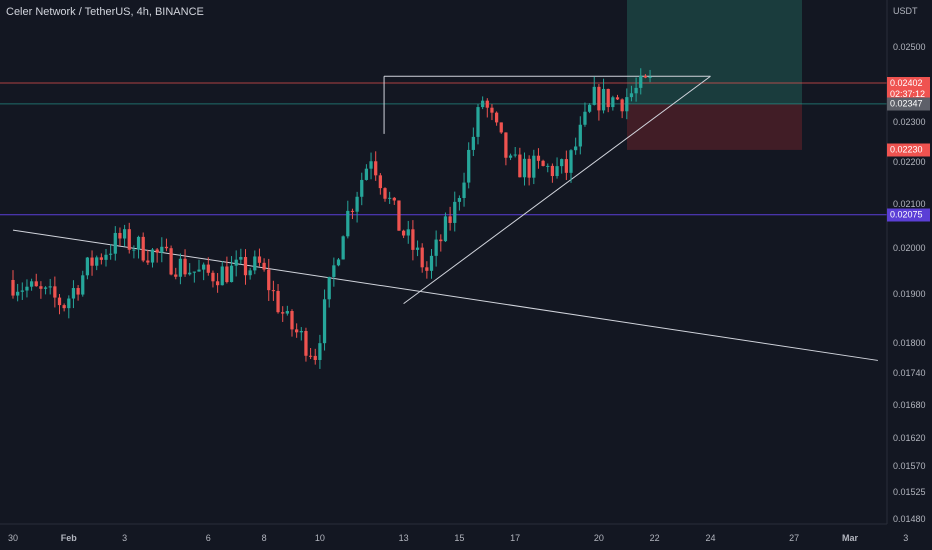 The image size is (932, 550). I want to click on level-price-tag: 0.02075, so click(908, 215).